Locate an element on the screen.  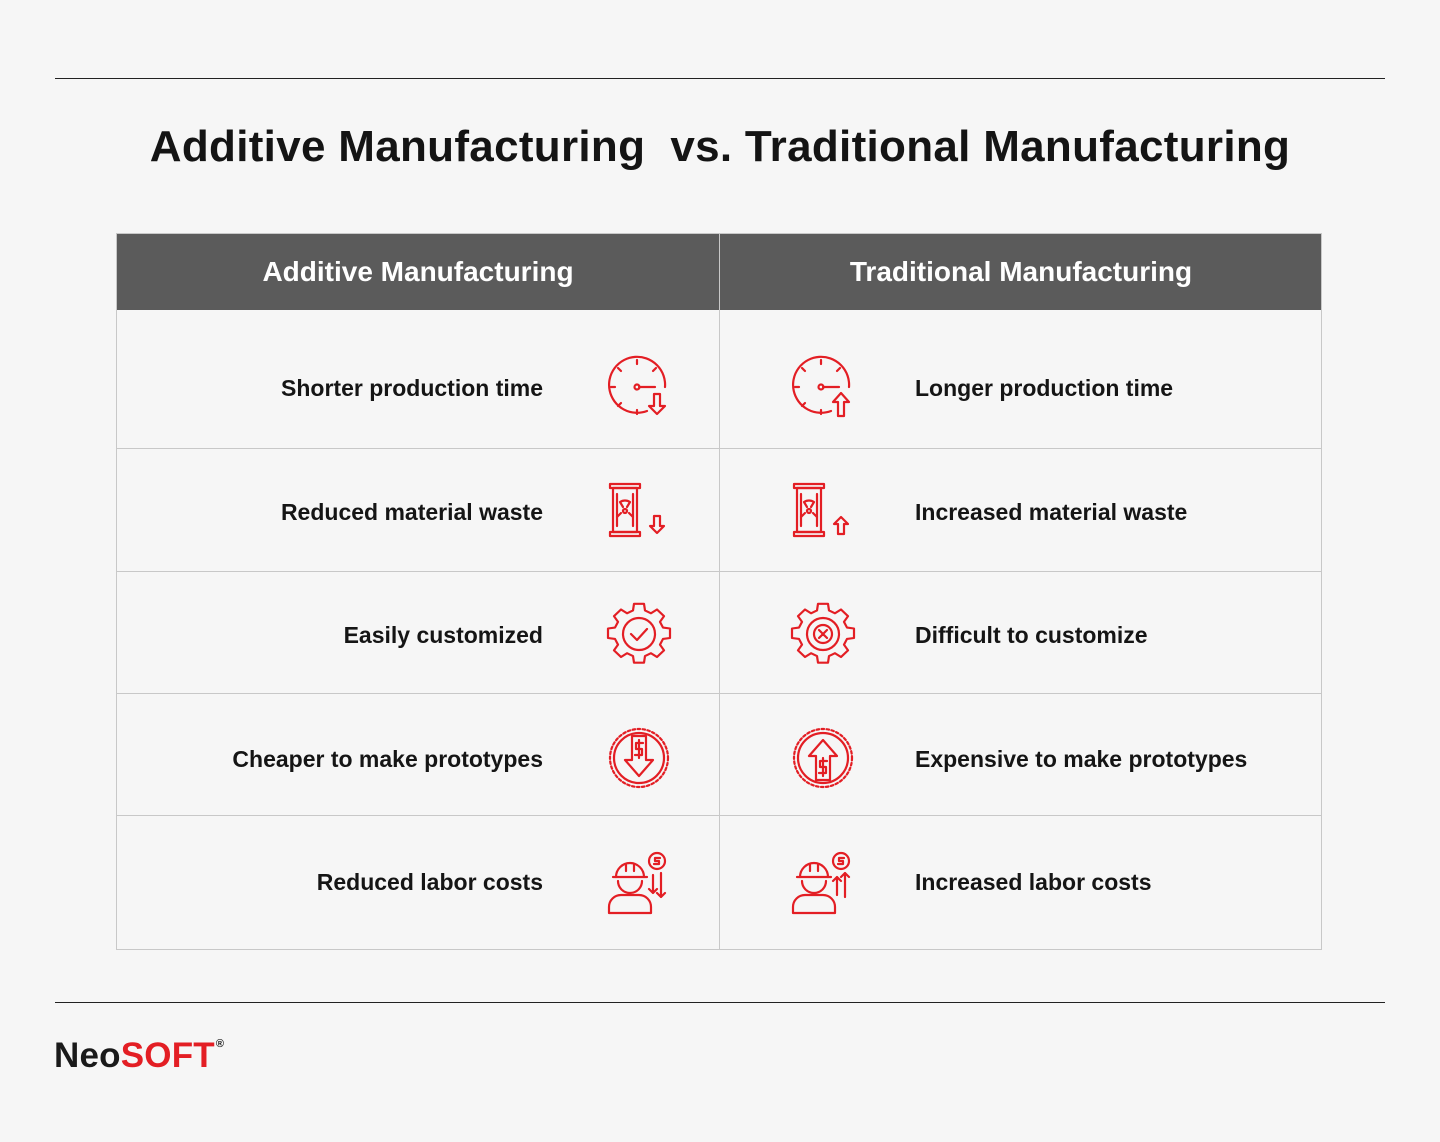
clock-arrow-down-icon is located at coordinates (639, 387).